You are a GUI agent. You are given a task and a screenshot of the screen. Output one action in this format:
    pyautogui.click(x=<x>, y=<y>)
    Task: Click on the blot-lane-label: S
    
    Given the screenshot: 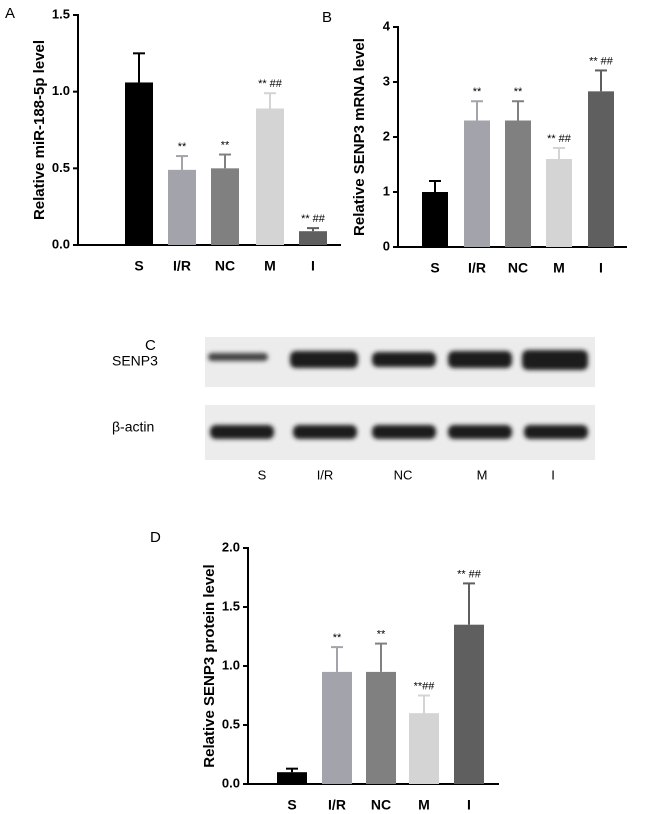 What is the action you would take?
    pyautogui.click(x=262, y=474)
    